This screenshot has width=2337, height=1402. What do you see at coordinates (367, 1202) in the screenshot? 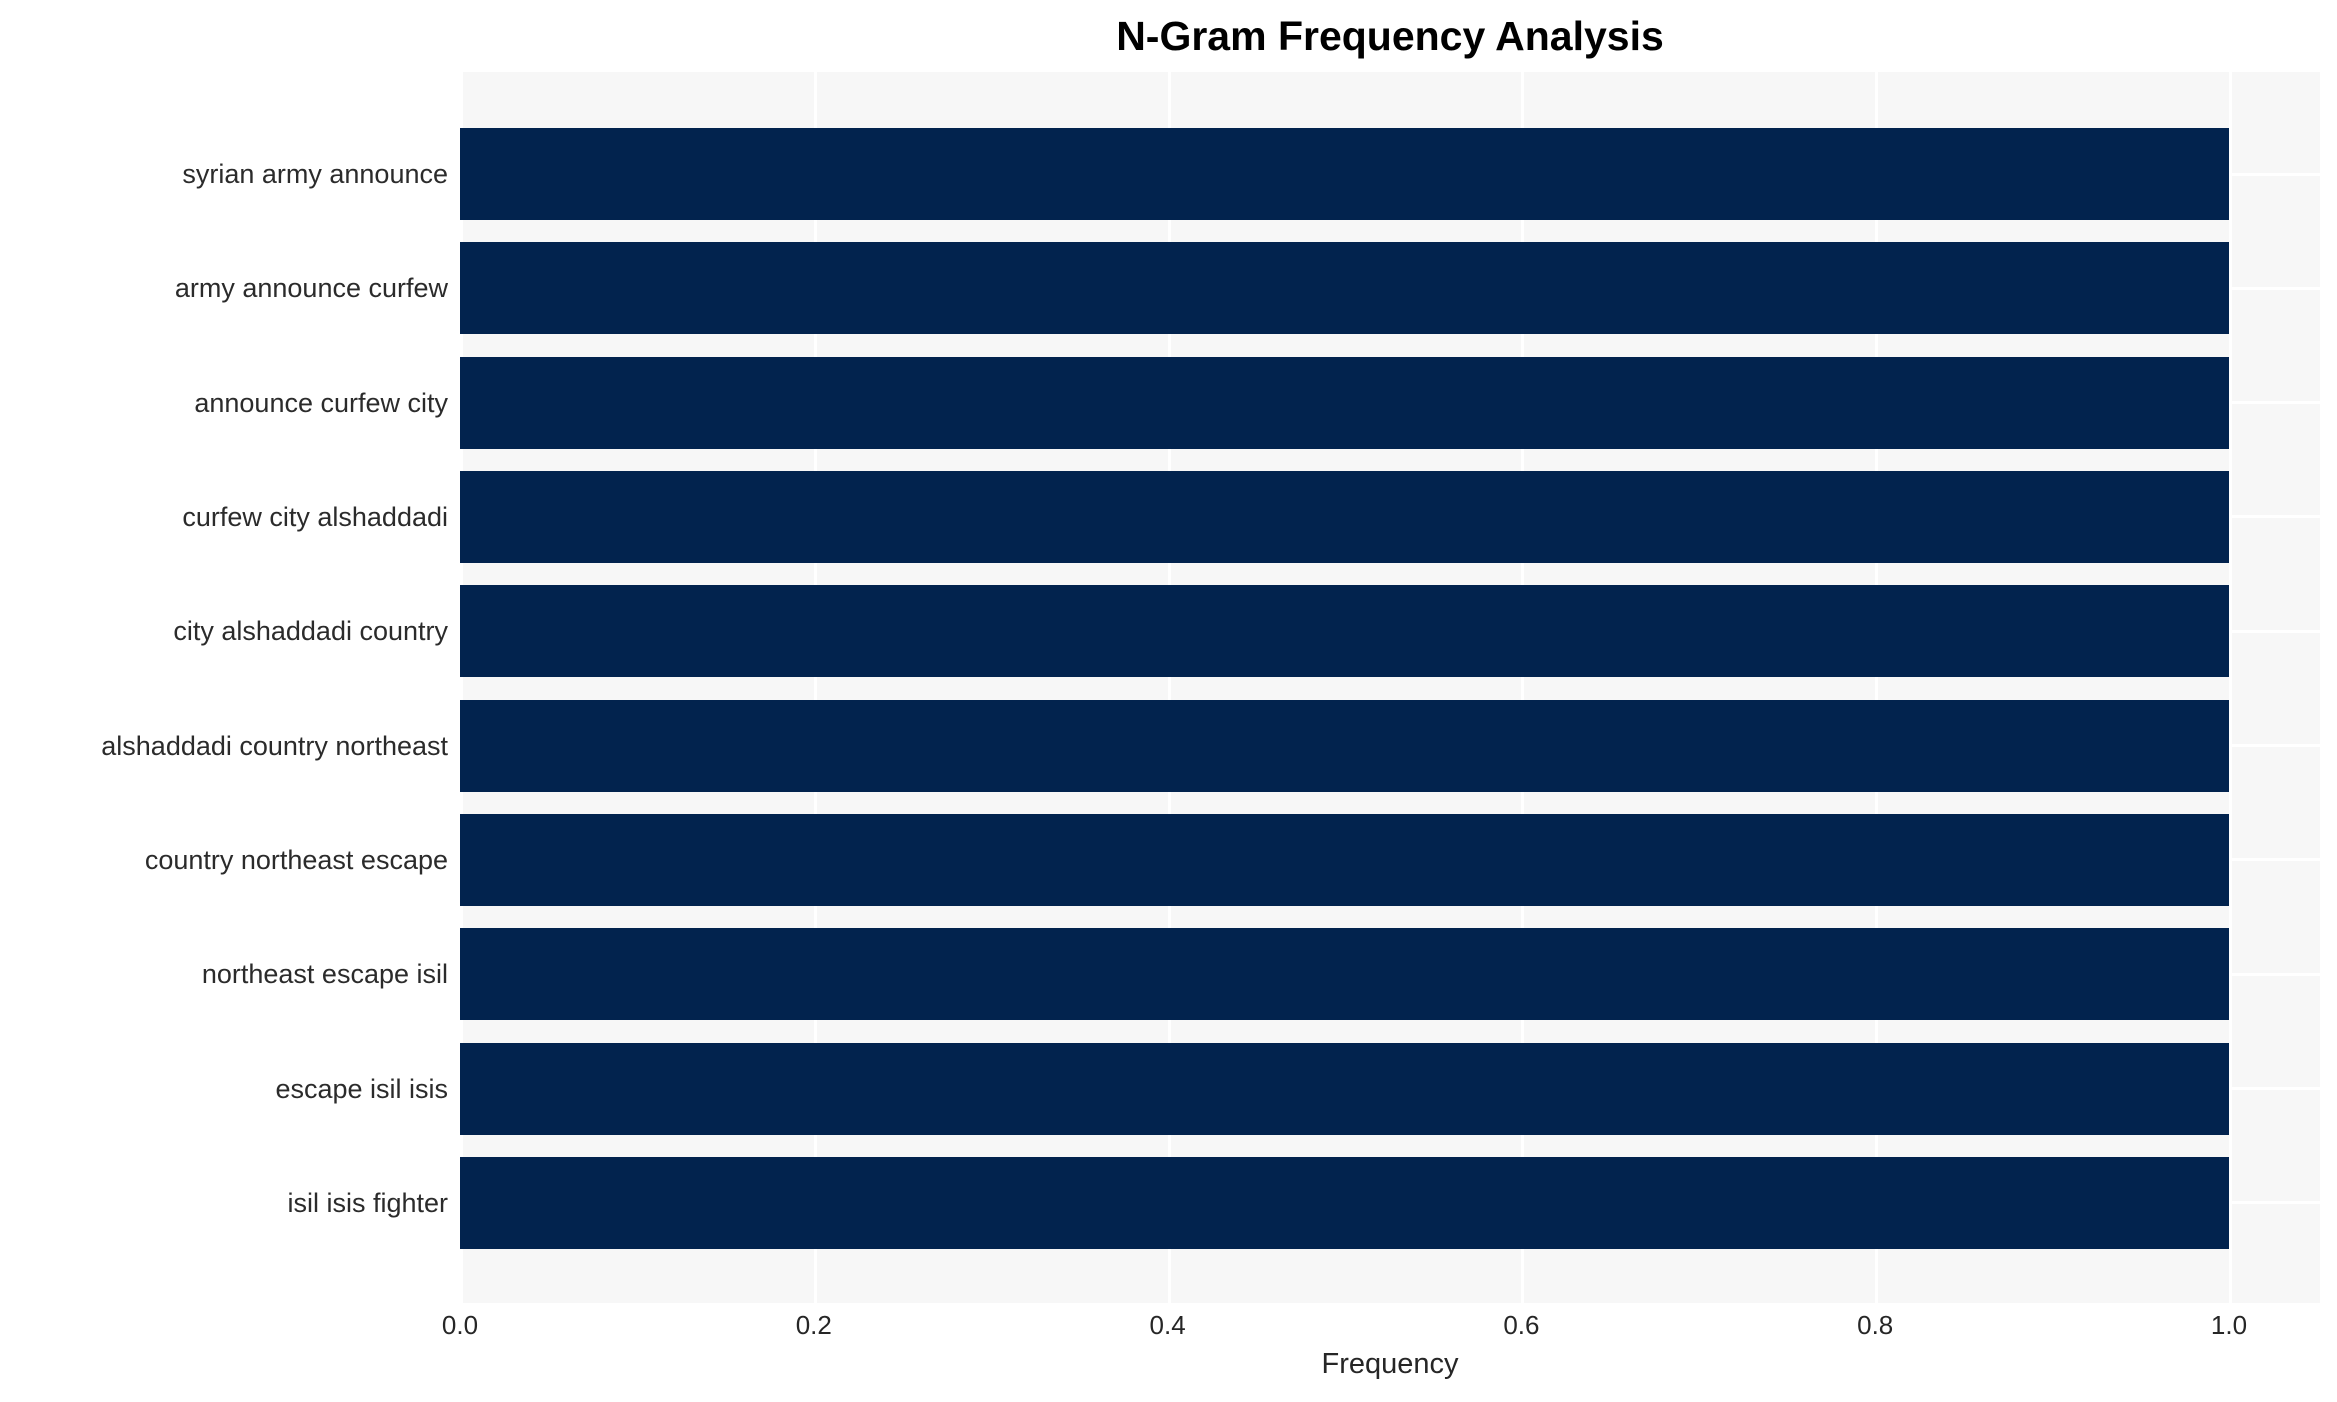
I see `y-tick-label: isil isis fighter` at bounding box center [367, 1202].